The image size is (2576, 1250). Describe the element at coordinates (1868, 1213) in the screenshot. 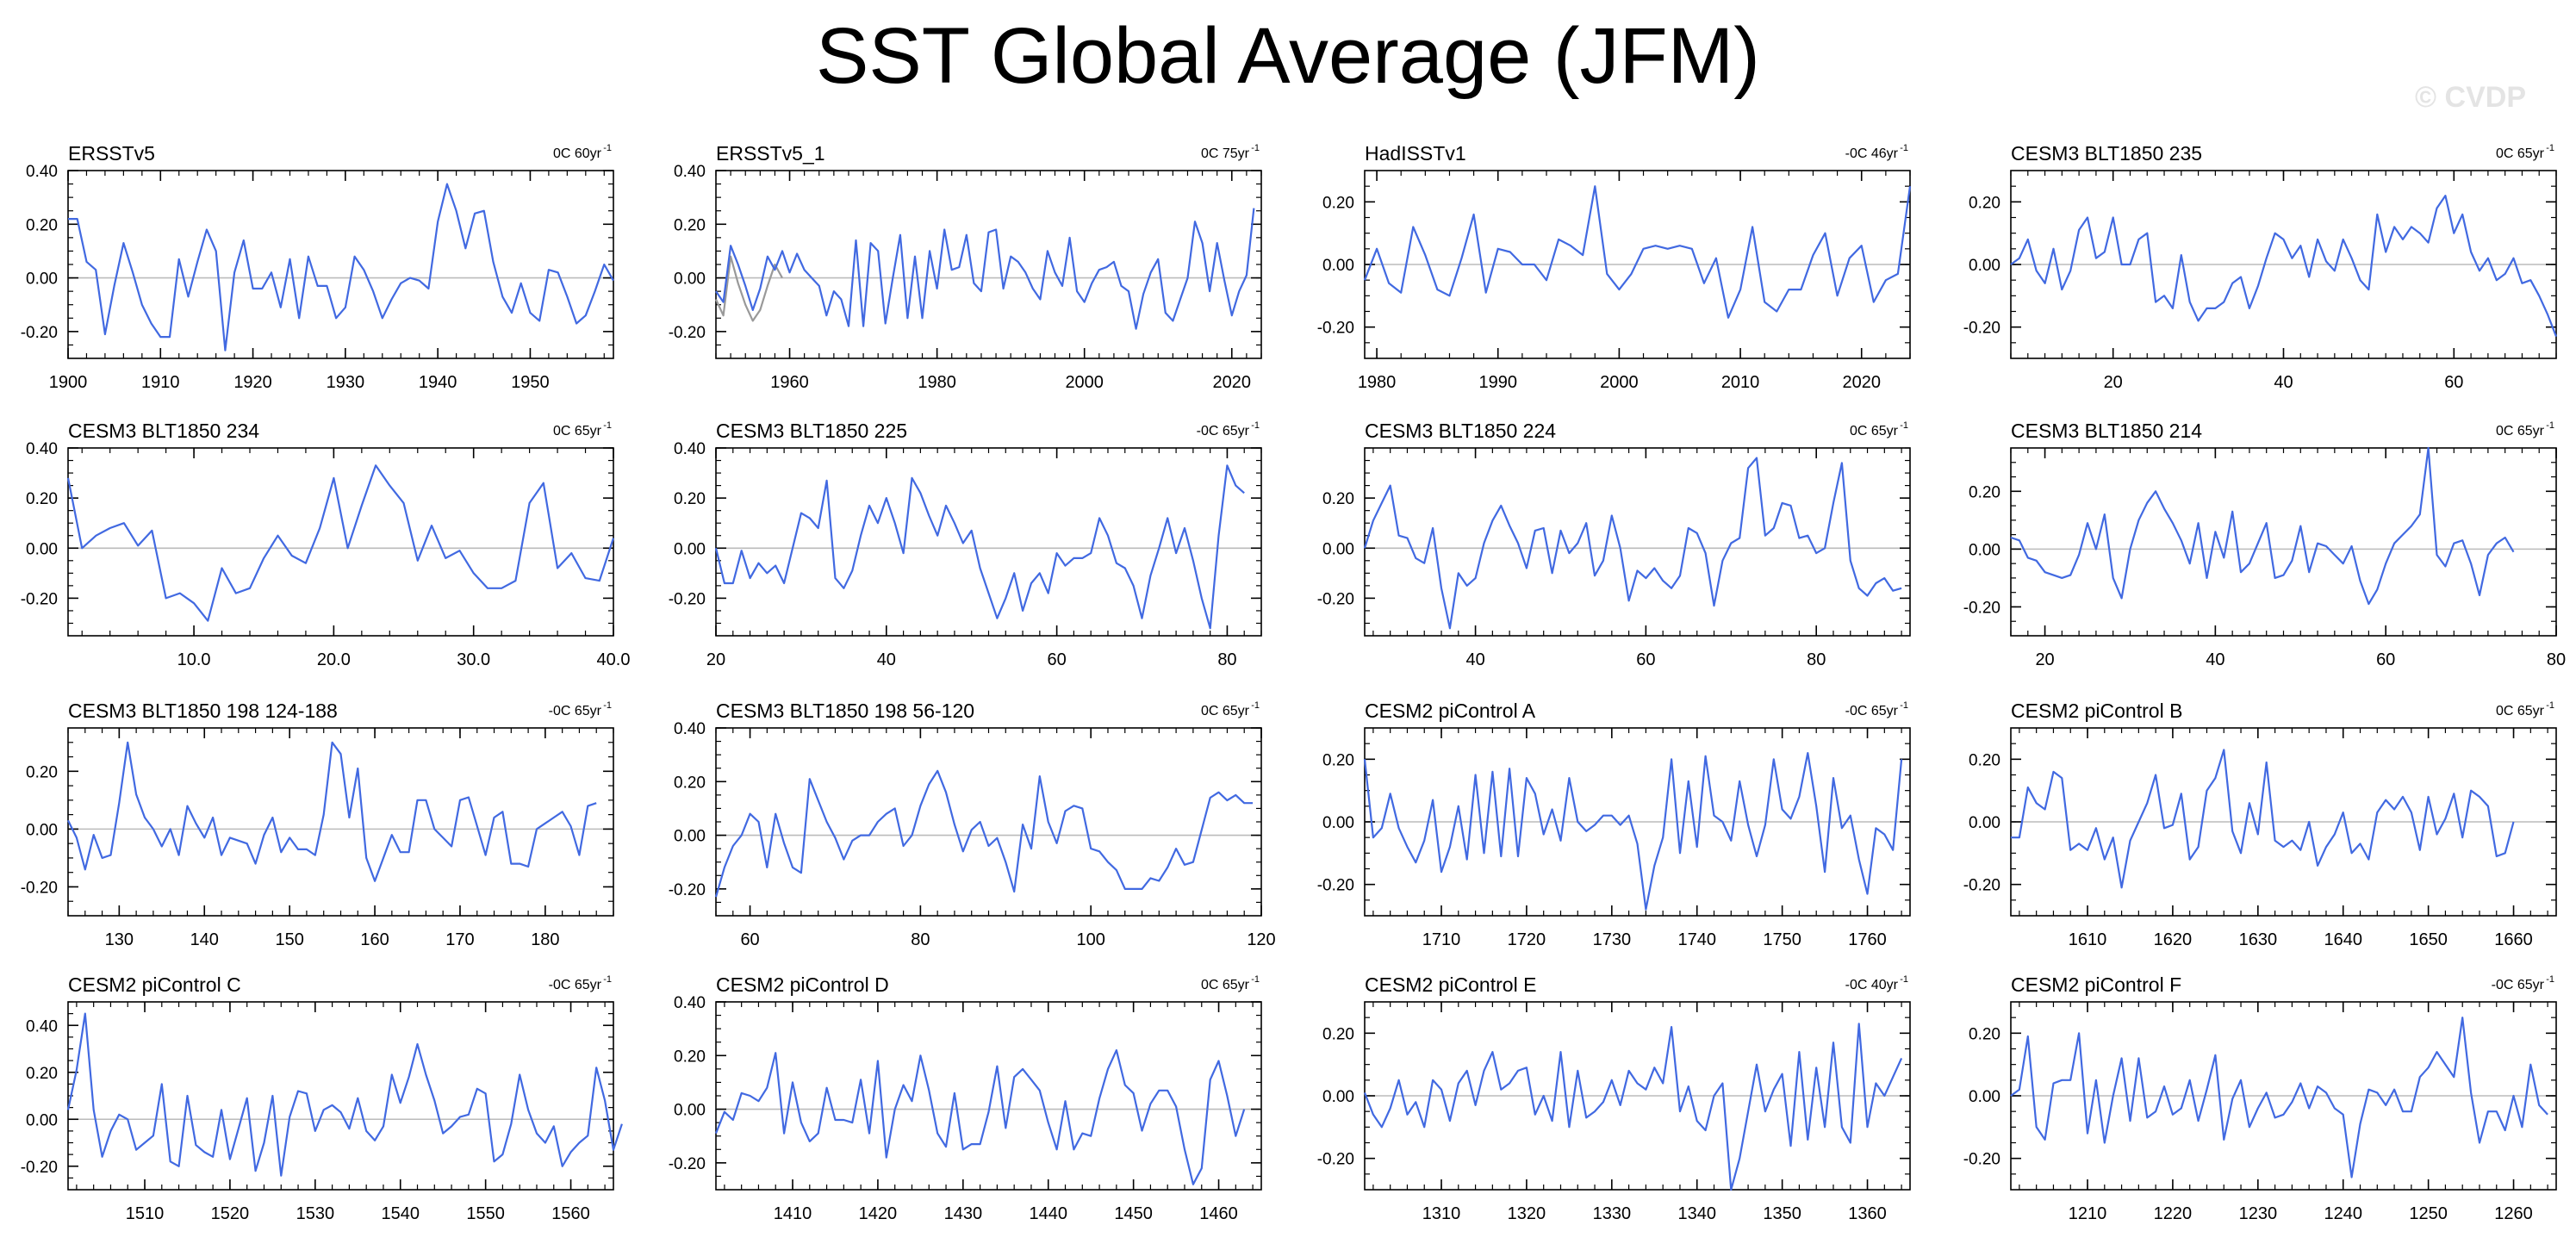

I see `x-tick-label: 1360` at that location.